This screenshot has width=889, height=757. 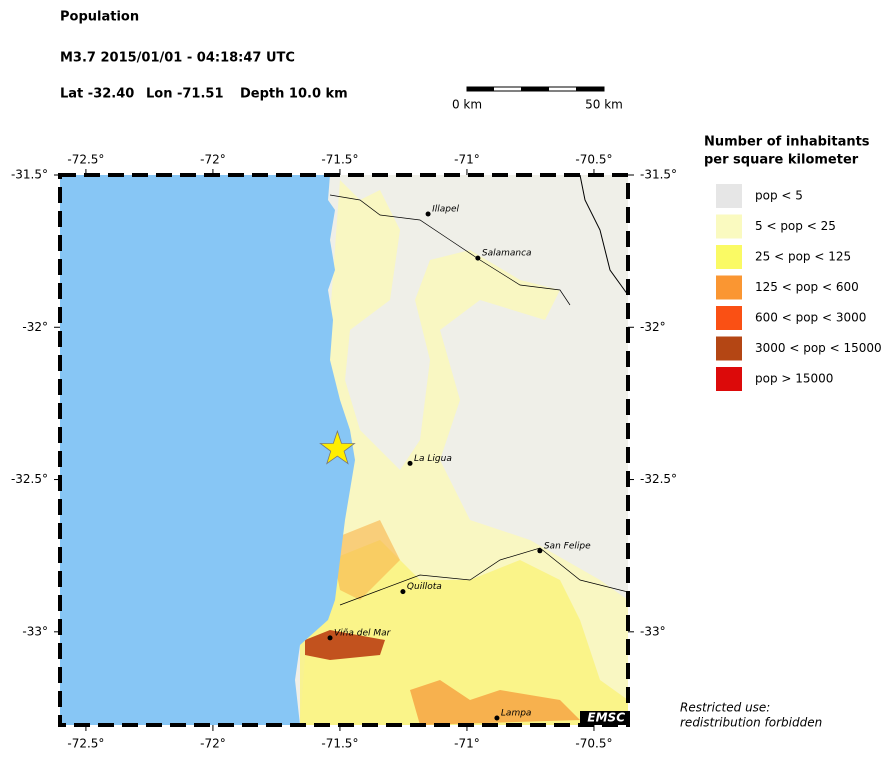 I want to click on scale-bar, so click(x=535, y=89).